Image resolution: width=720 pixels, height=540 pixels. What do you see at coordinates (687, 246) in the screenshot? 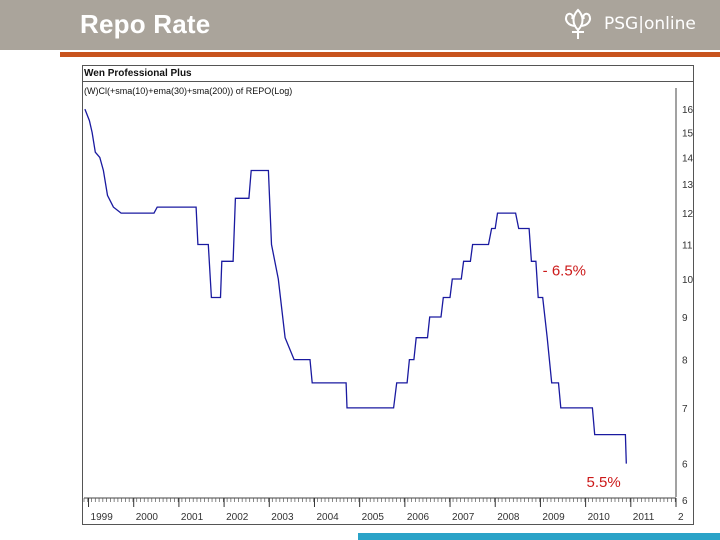
I see `y-tick-label: 11` at bounding box center [687, 246].